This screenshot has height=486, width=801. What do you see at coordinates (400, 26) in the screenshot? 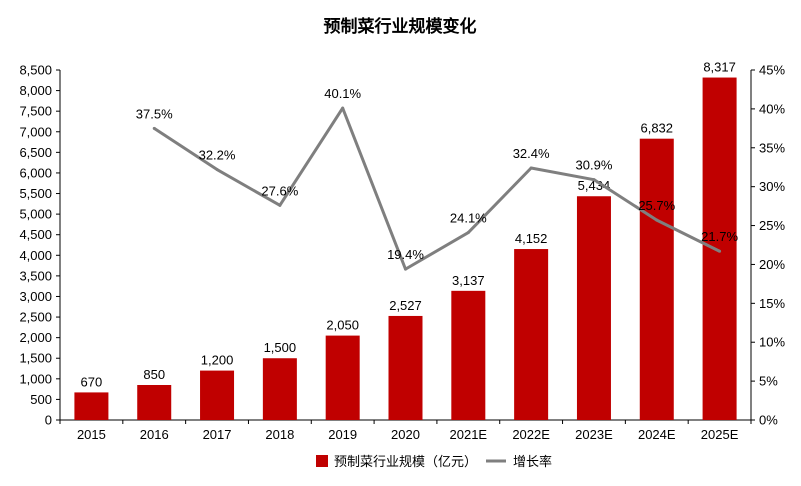
I see `chart-title: 预制菜行业规模变化` at bounding box center [400, 26].